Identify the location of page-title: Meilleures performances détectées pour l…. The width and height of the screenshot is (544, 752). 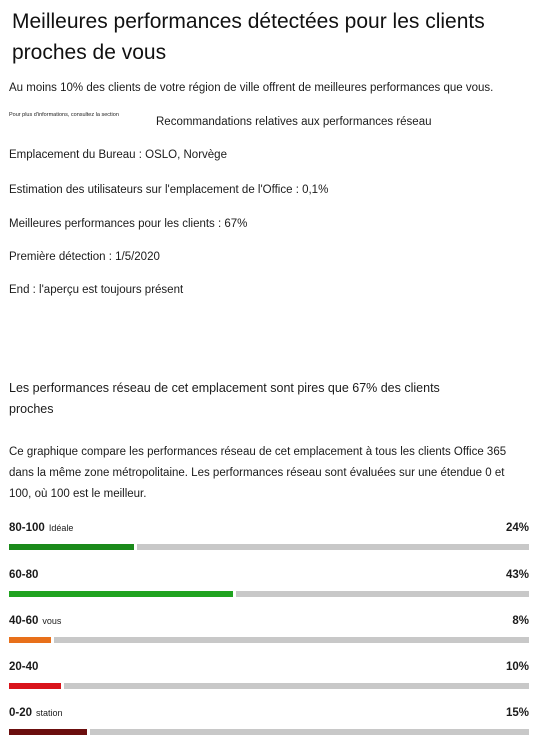
(248, 37).